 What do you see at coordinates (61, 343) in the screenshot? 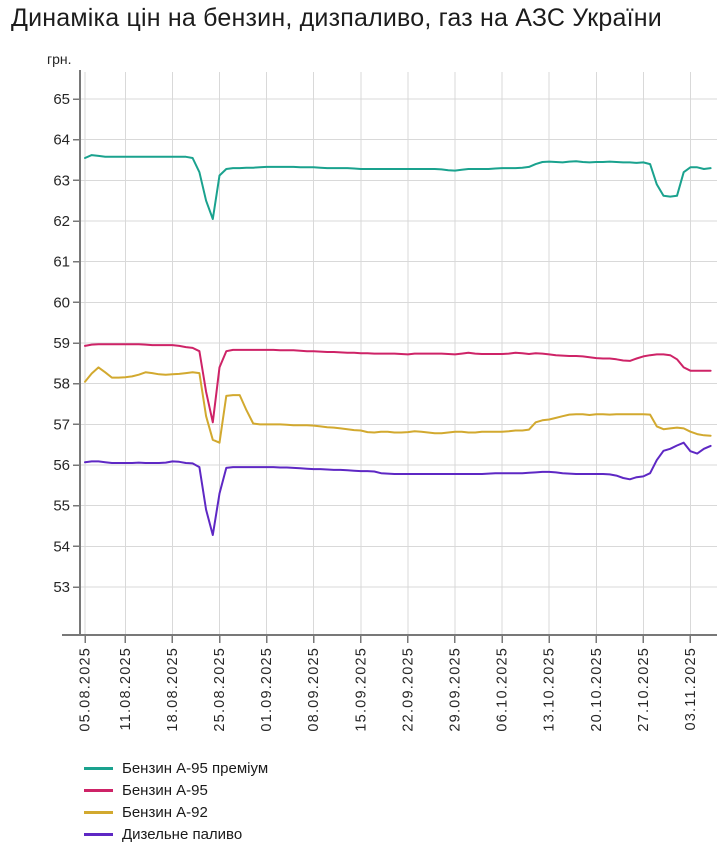
I see `y-tick-label: 59` at bounding box center [61, 343].